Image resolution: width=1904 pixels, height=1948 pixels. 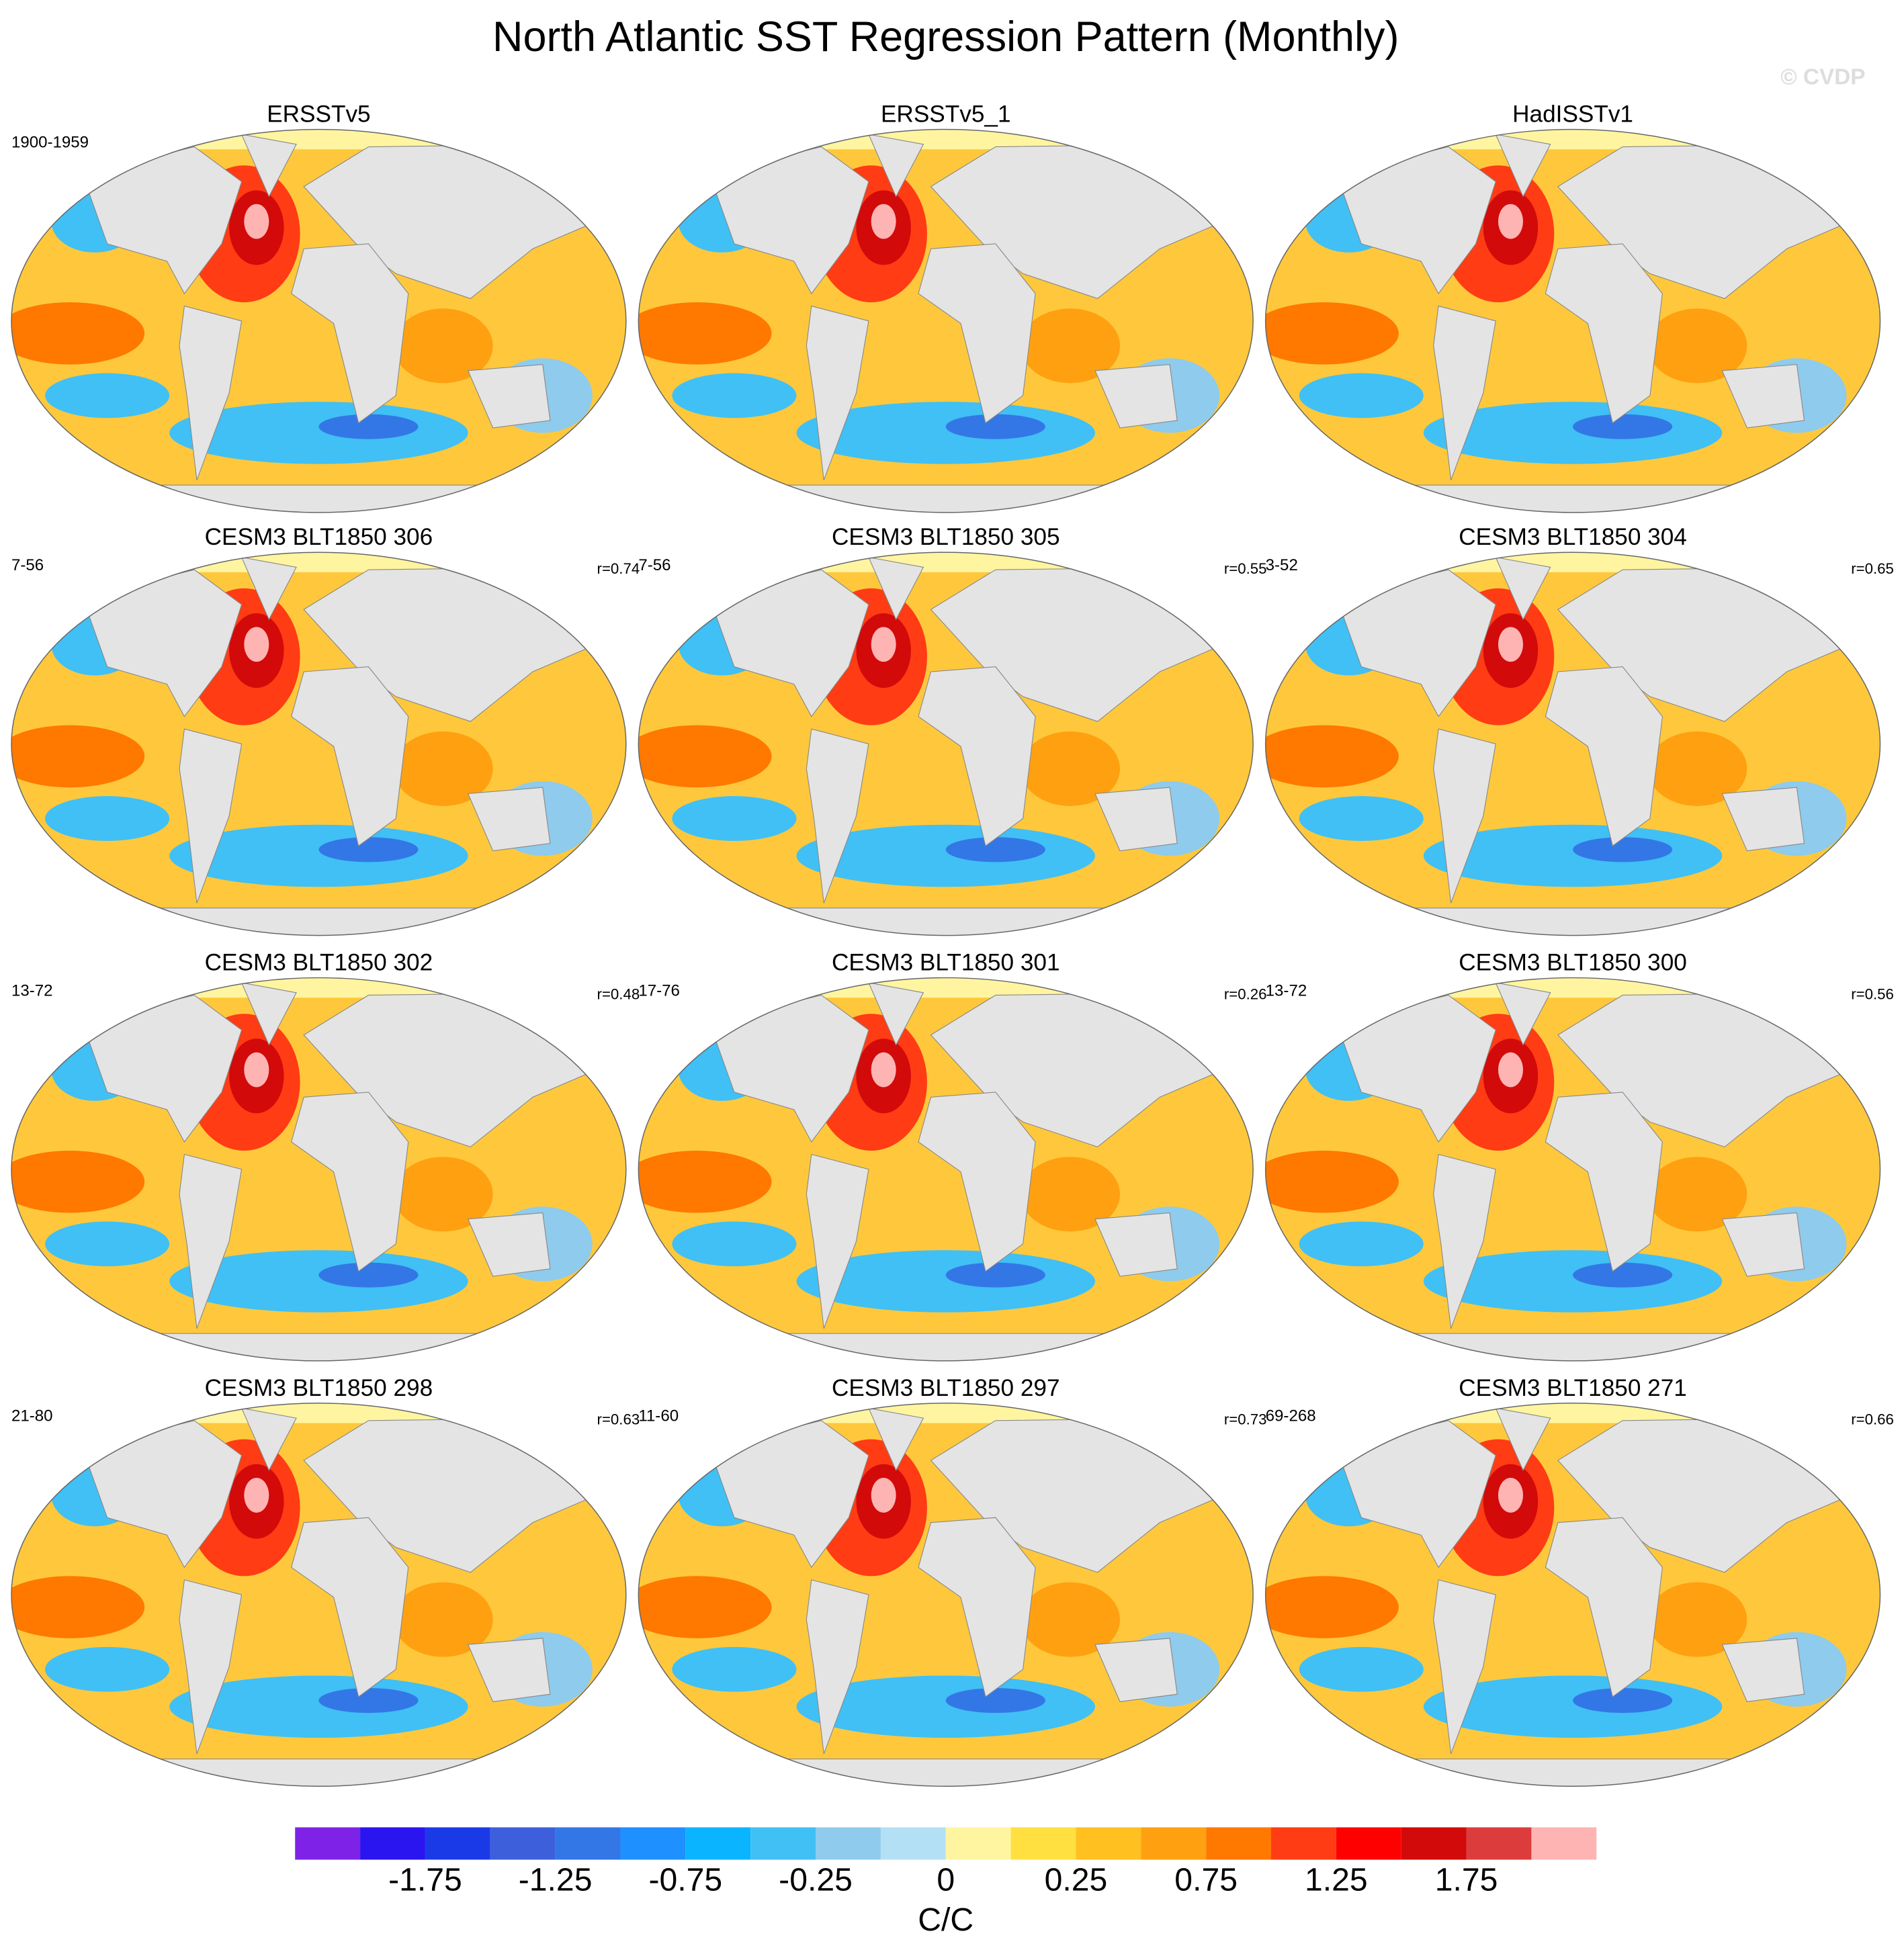 I want to click on colorbar-tick-label: -0.25, so click(x=816, y=1880).